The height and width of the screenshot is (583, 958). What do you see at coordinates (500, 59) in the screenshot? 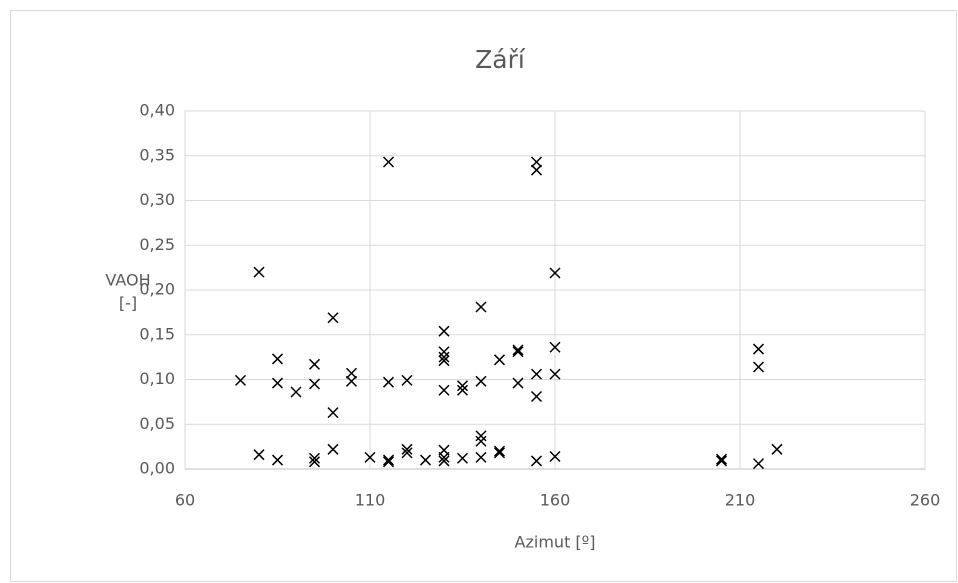
I see `chart-title: Září` at bounding box center [500, 59].